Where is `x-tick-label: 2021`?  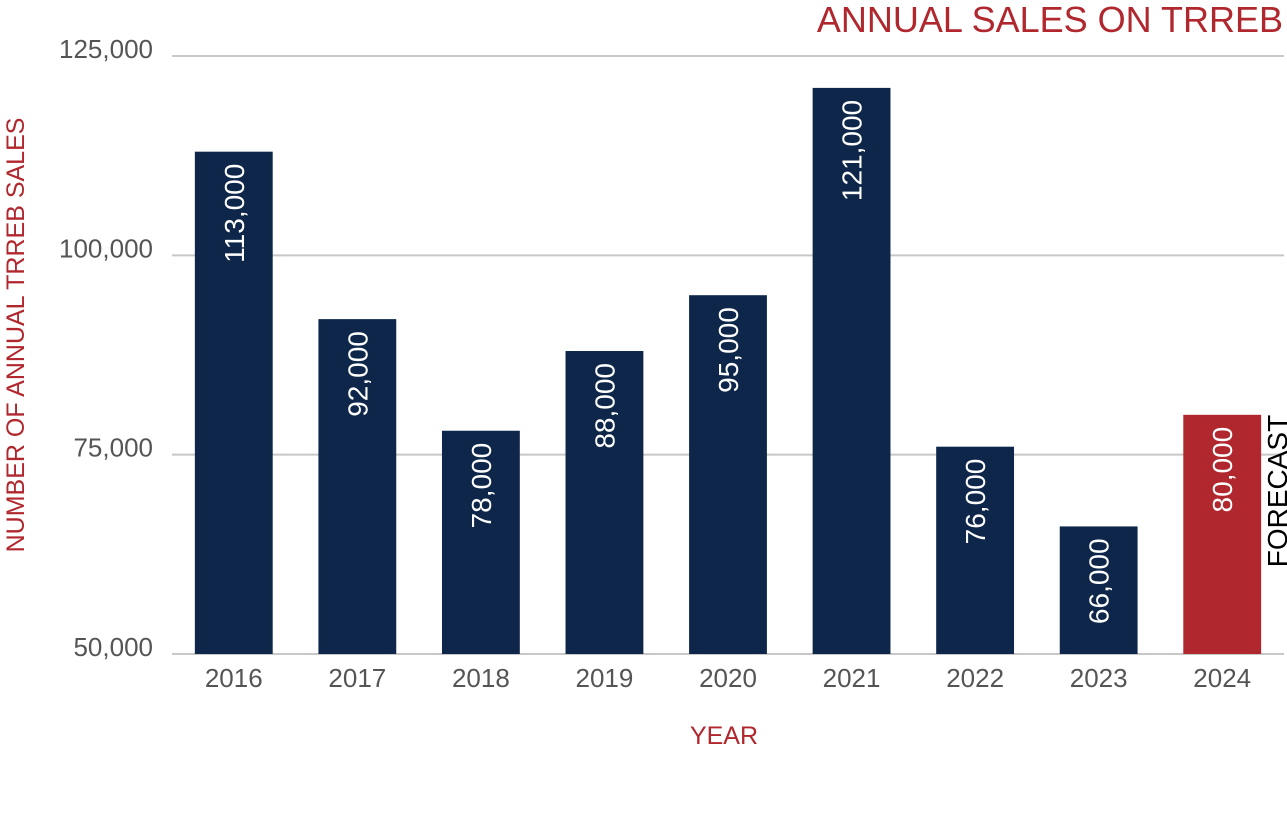 x-tick-label: 2021 is located at coordinates (852, 678).